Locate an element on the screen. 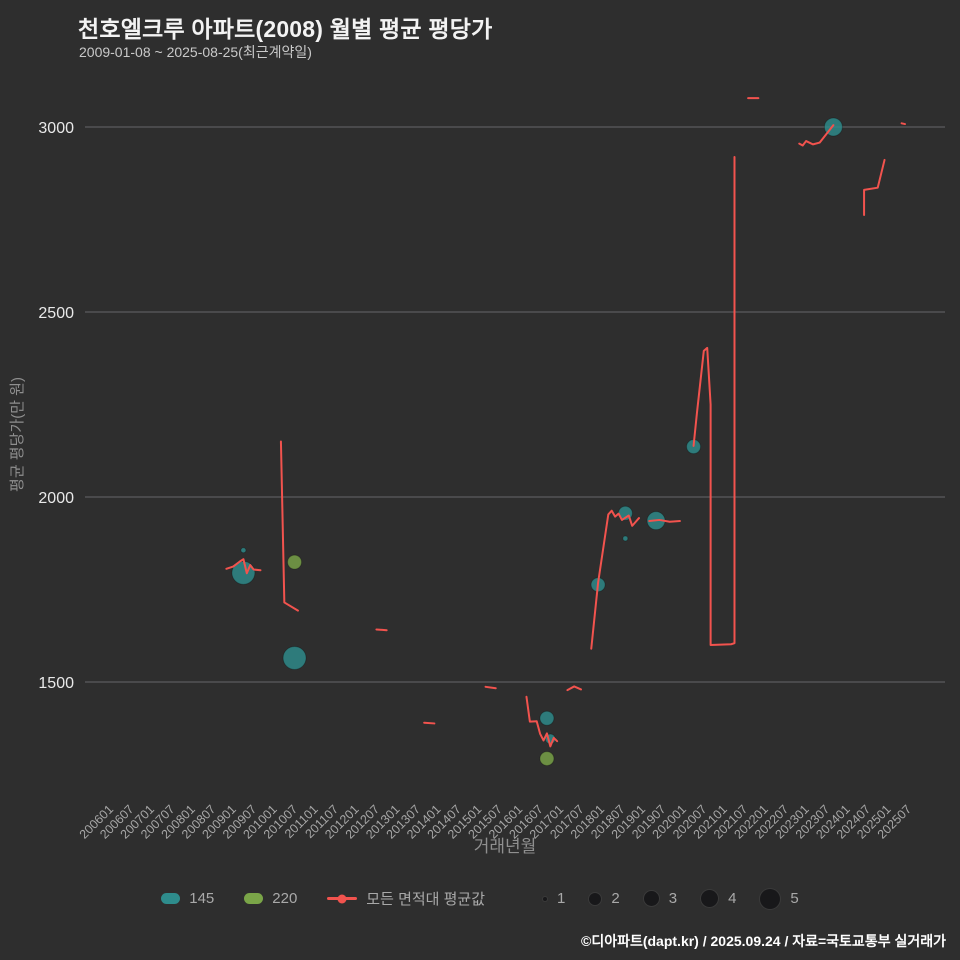 This screenshot has width=960, height=960. legend-item-145: 145 is located at coordinates (187, 898).